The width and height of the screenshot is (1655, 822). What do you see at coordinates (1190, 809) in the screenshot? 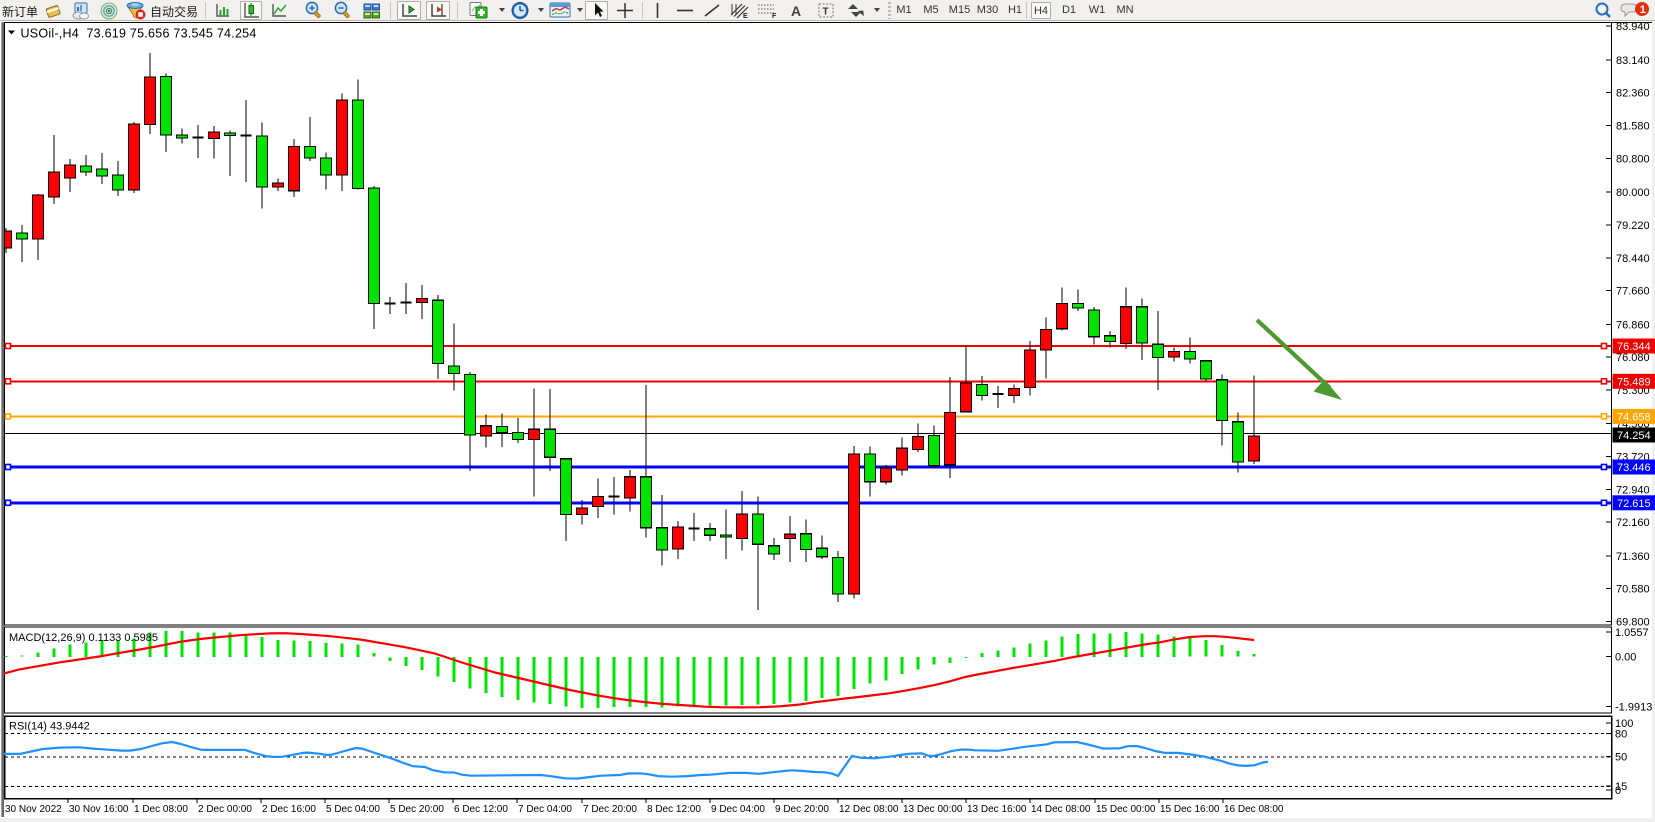
I see `svg-text: 15 Dec 16:00` at bounding box center [1190, 809].